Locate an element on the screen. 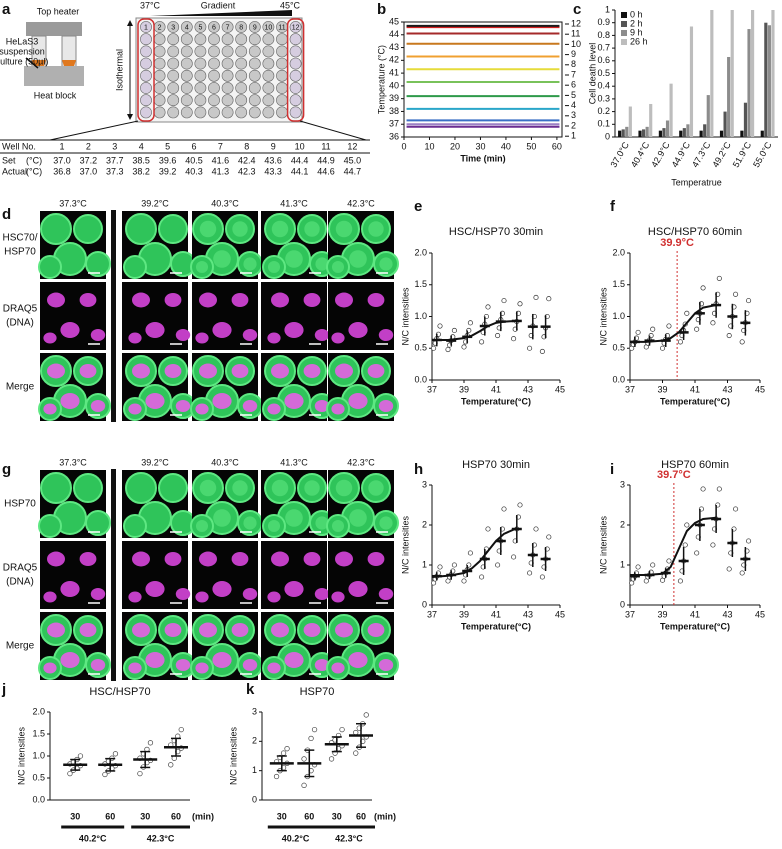  x-tick-label: 45 is located at coordinates (760, 389).